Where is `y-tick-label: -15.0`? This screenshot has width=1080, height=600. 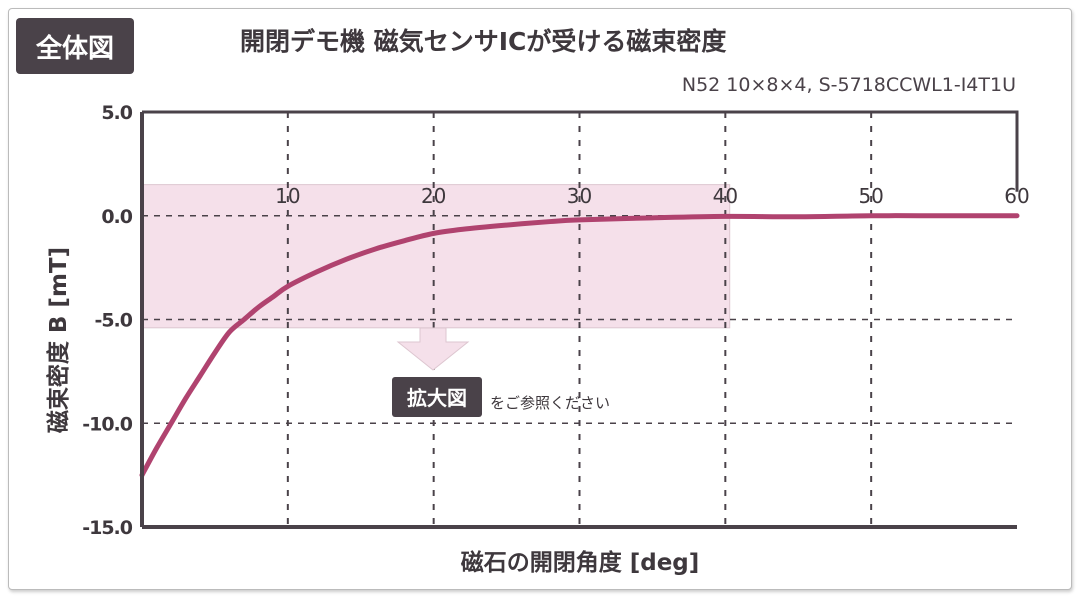
y-tick-label: -15.0 is located at coordinates (107, 528).